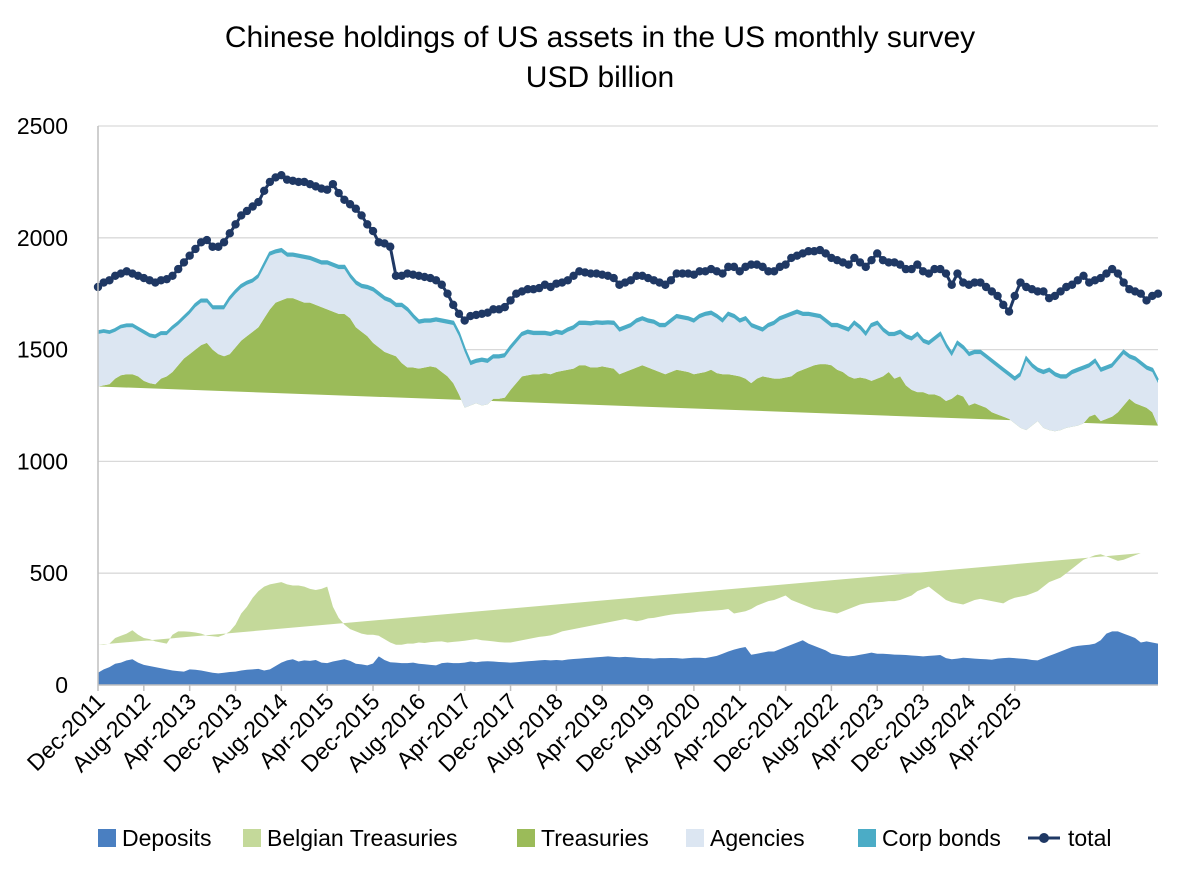  I want to click on legend-swatch-belgian-treasuries, so click(252, 838).